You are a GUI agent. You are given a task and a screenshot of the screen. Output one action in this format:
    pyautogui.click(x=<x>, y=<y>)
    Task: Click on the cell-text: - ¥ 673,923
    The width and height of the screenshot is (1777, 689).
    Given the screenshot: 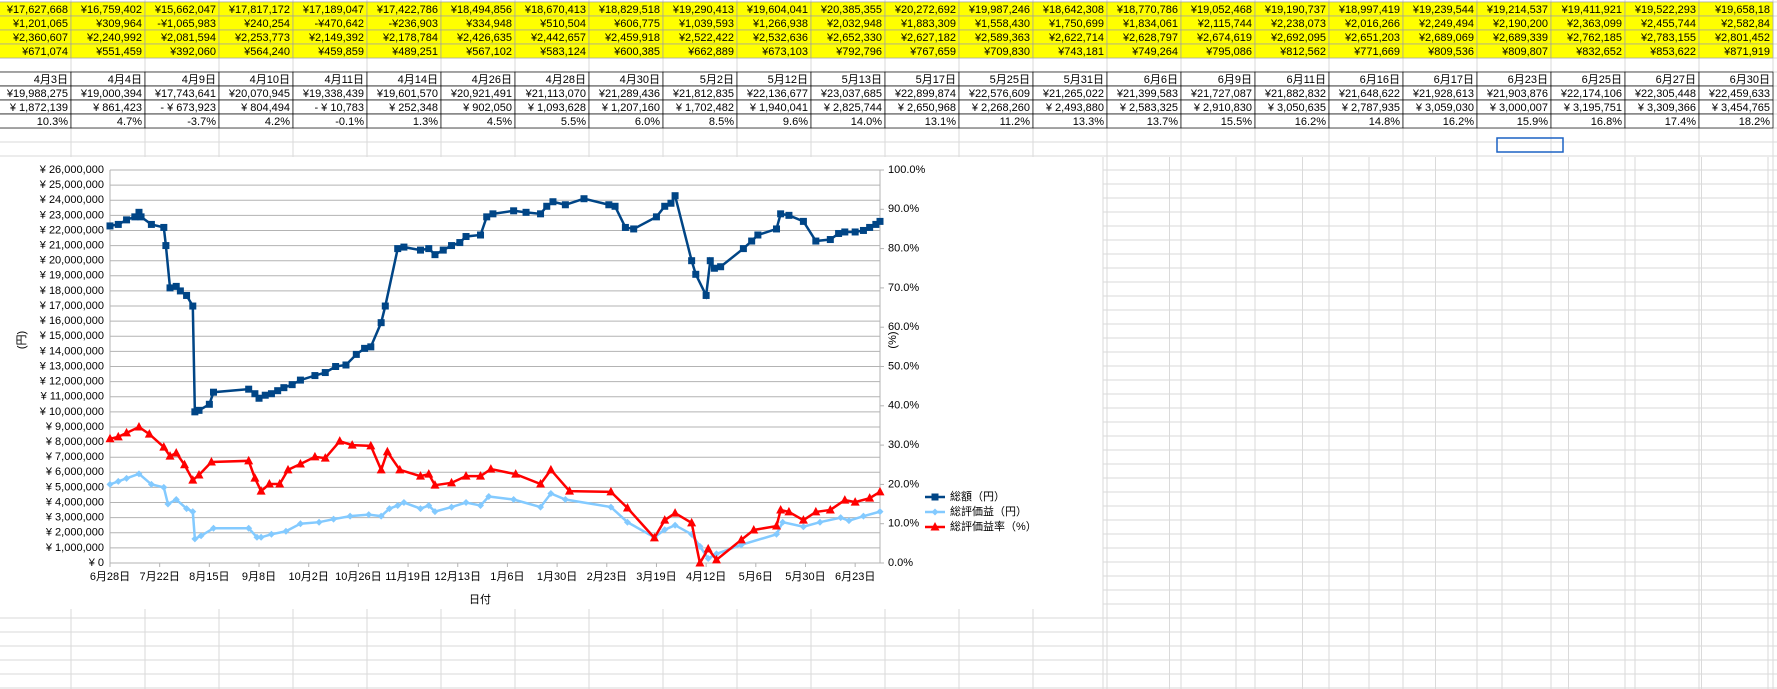 What is the action you would take?
    pyautogui.click(x=188, y=108)
    